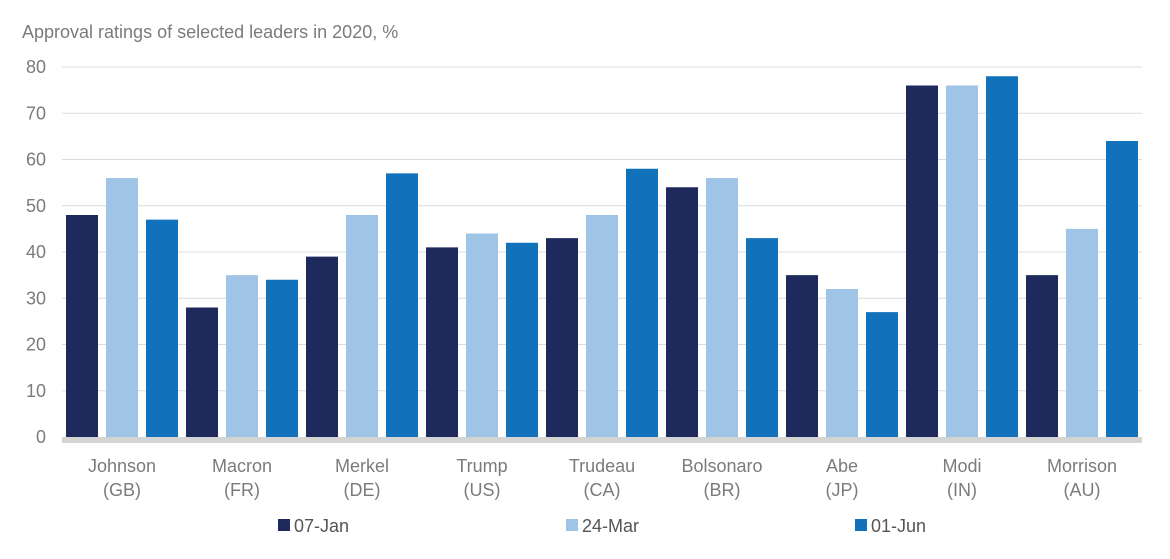 This screenshot has width=1170, height=559. I want to click on category-label: Bolsonaro, so click(721, 466).